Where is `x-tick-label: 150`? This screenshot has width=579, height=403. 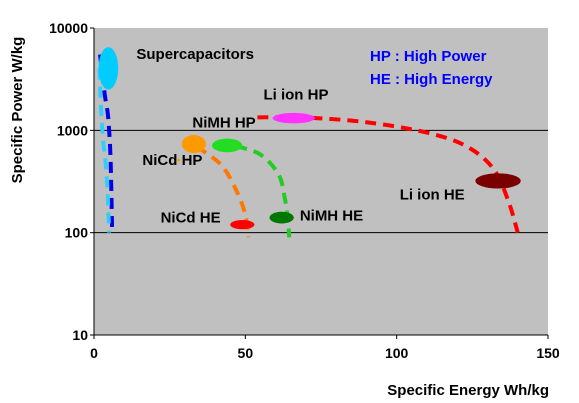 x-tick-label: 150 is located at coordinates (548, 353).